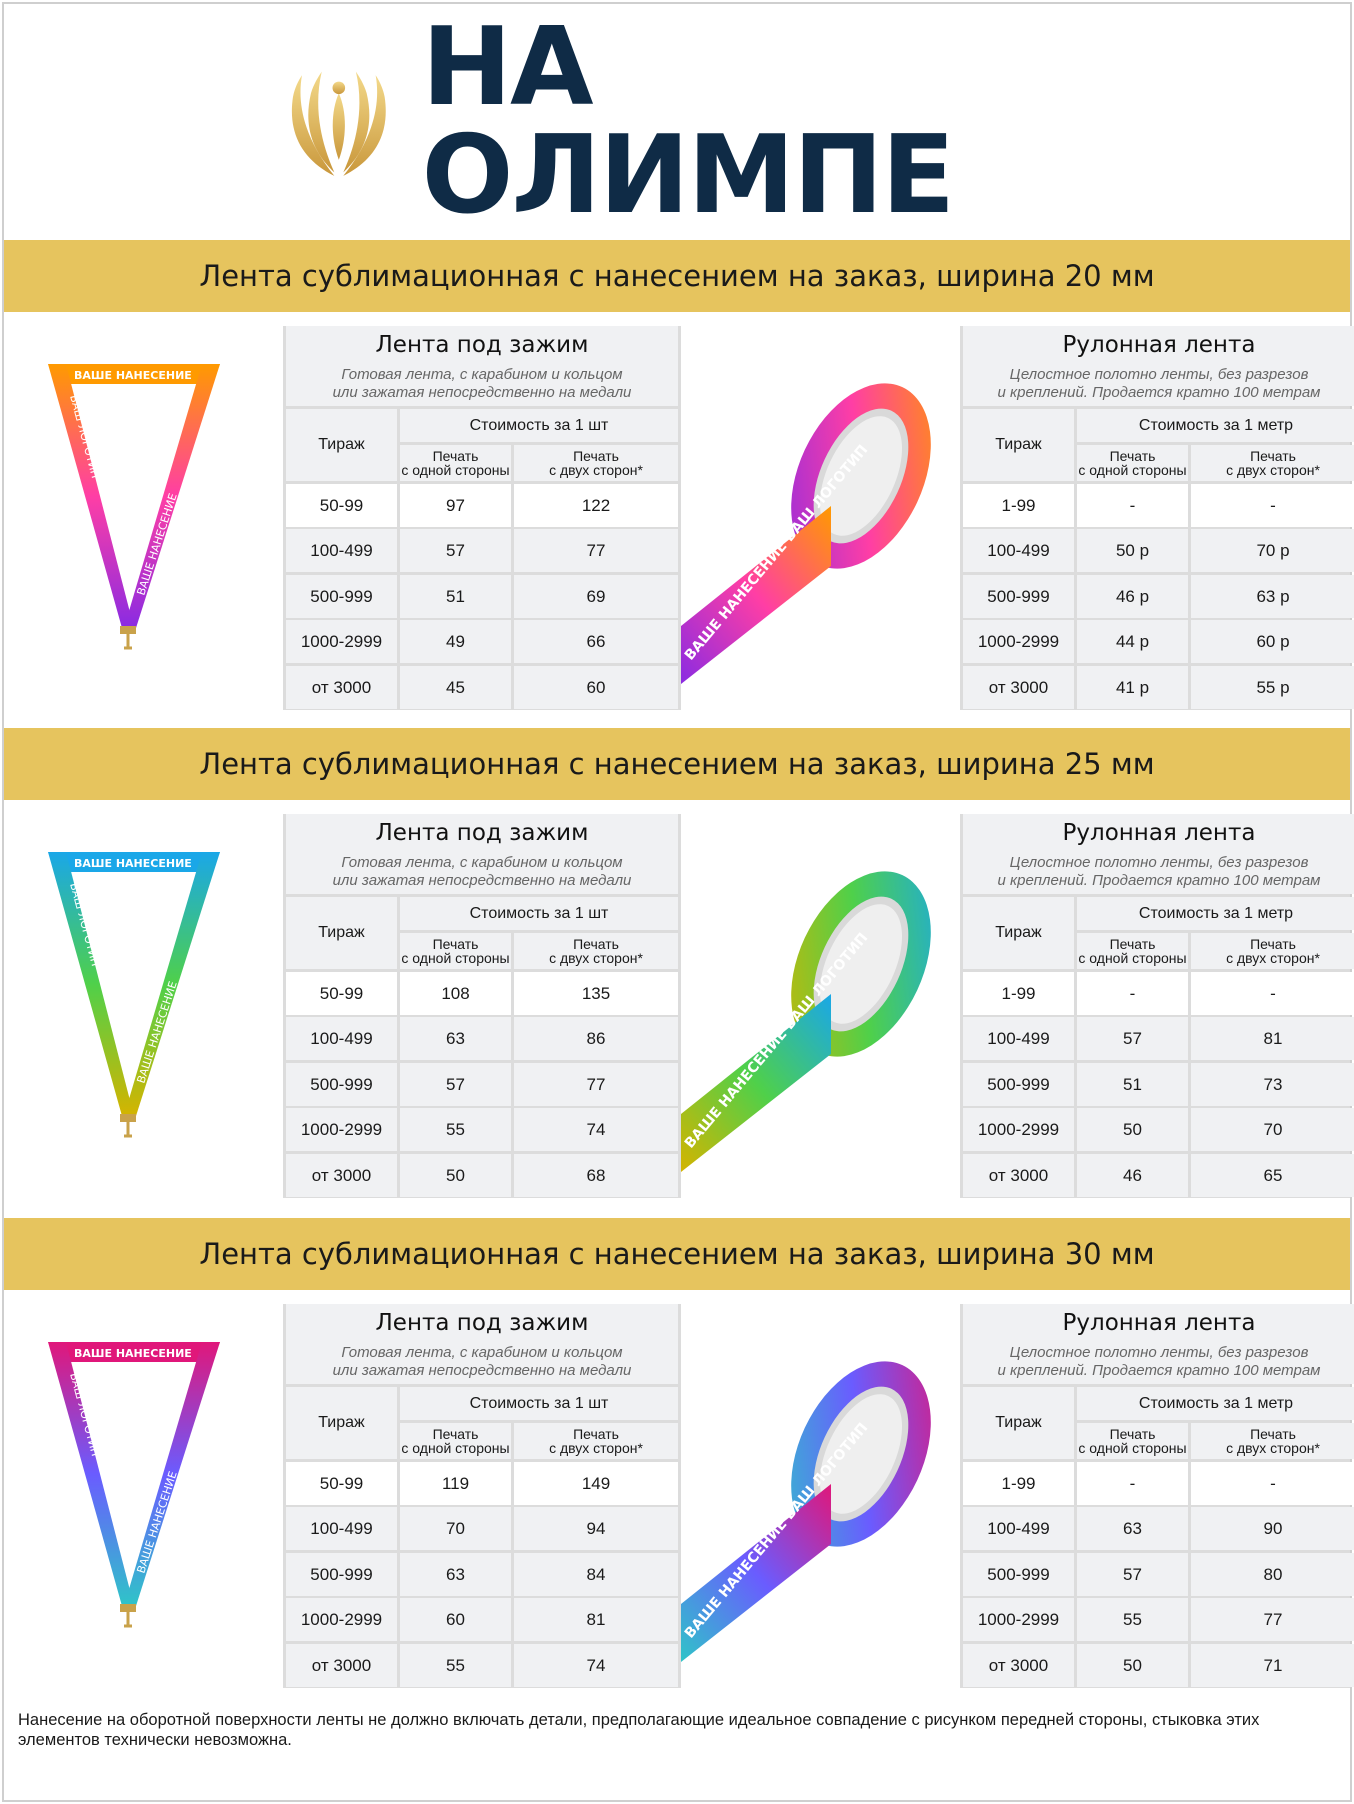  What do you see at coordinates (455, 1483) in the screenshot?
I see `table-cell-one-side: 119` at bounding box center [455, 1483].